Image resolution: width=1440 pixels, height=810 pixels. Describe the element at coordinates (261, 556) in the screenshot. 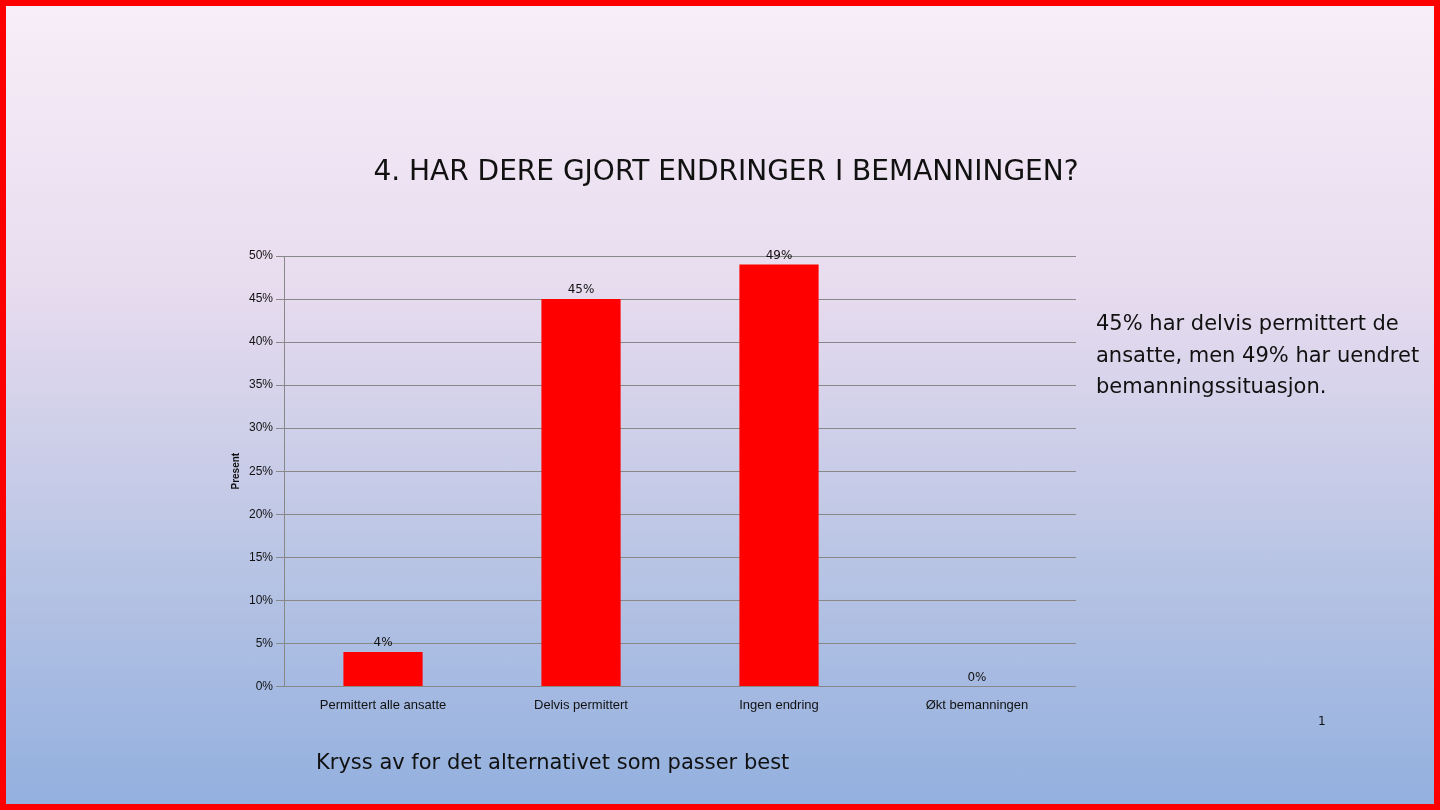

I see `y-tick-label: 15%` at that location.